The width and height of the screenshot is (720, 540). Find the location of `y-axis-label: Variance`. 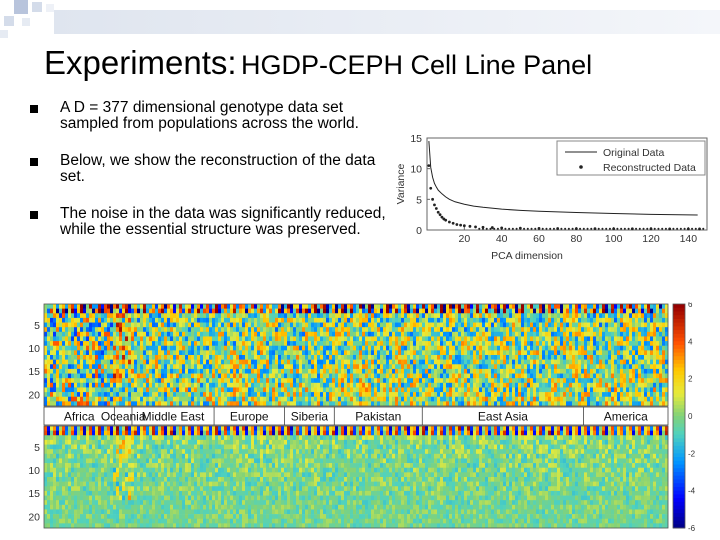

y-axis-label: Variance is located at coordinates (401, 184).